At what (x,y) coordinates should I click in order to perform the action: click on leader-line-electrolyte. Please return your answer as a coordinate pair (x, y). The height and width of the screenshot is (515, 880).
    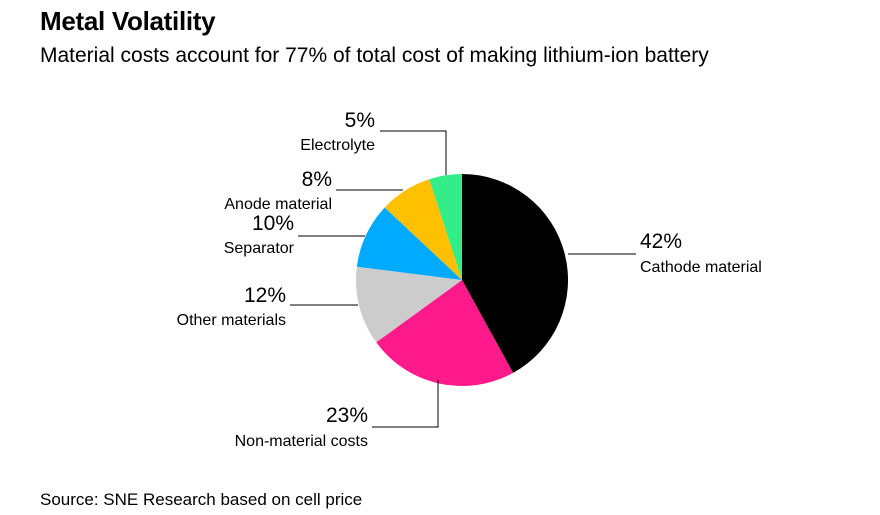
    Looking at the image, I should click on (413, 152).